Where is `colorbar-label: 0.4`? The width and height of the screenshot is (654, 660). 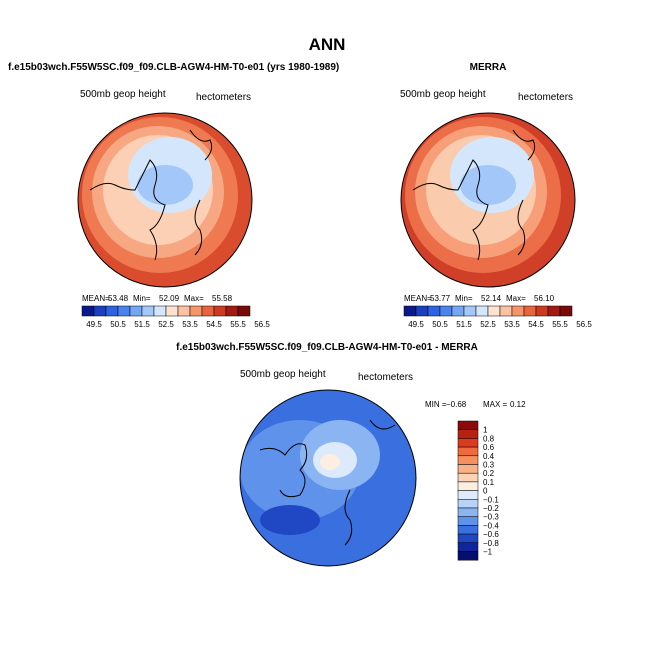 colorbar-label: 0.4 is located at coordinates (489, 456).